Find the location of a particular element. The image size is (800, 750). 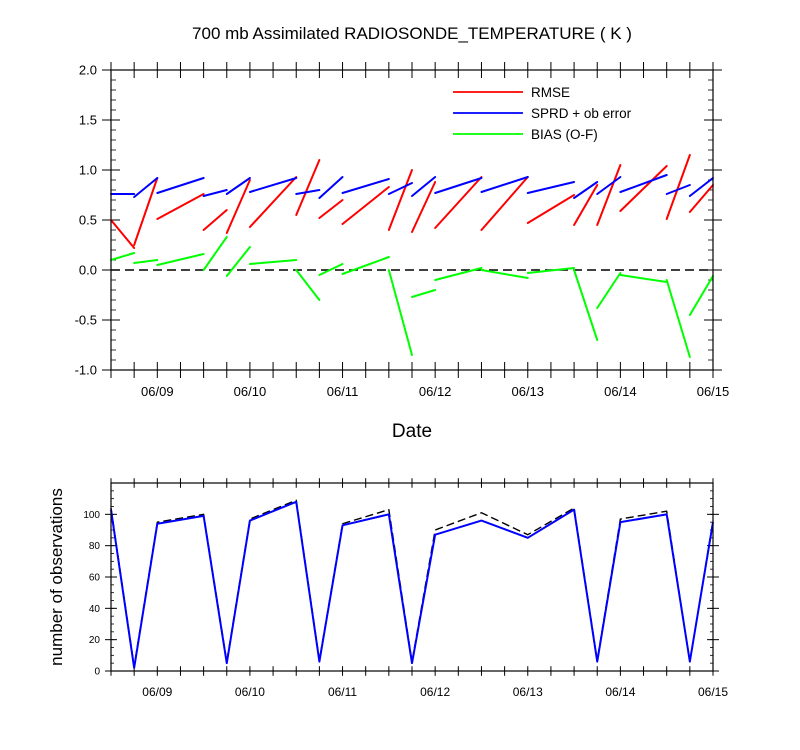

x-axis-title: Date is located at coordinates (412, 431).